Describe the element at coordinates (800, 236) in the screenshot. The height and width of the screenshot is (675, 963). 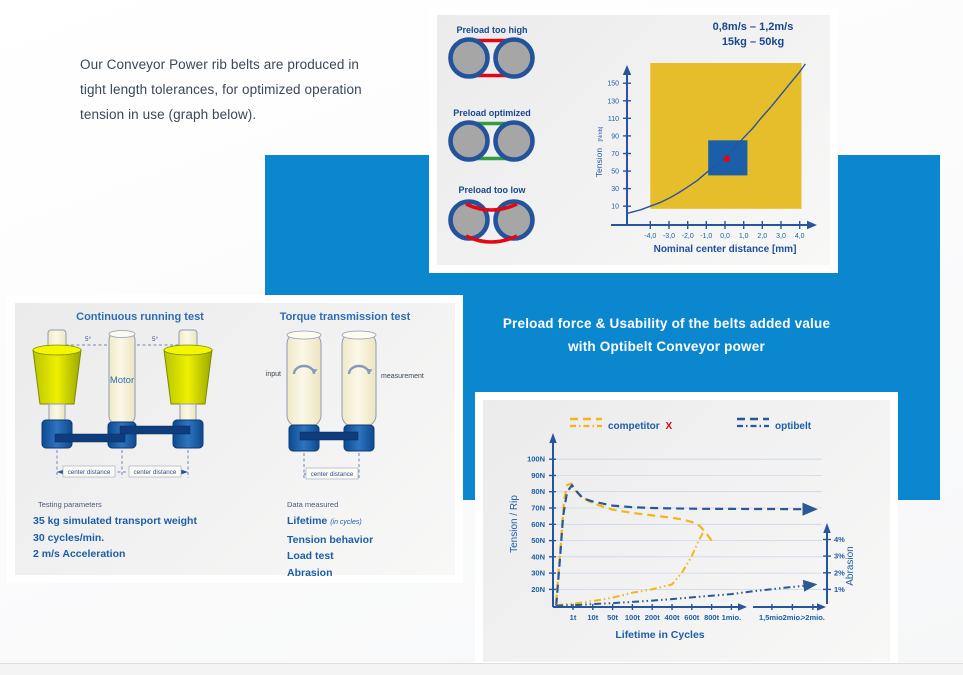
I see `svg-text: 4,0` at that location.